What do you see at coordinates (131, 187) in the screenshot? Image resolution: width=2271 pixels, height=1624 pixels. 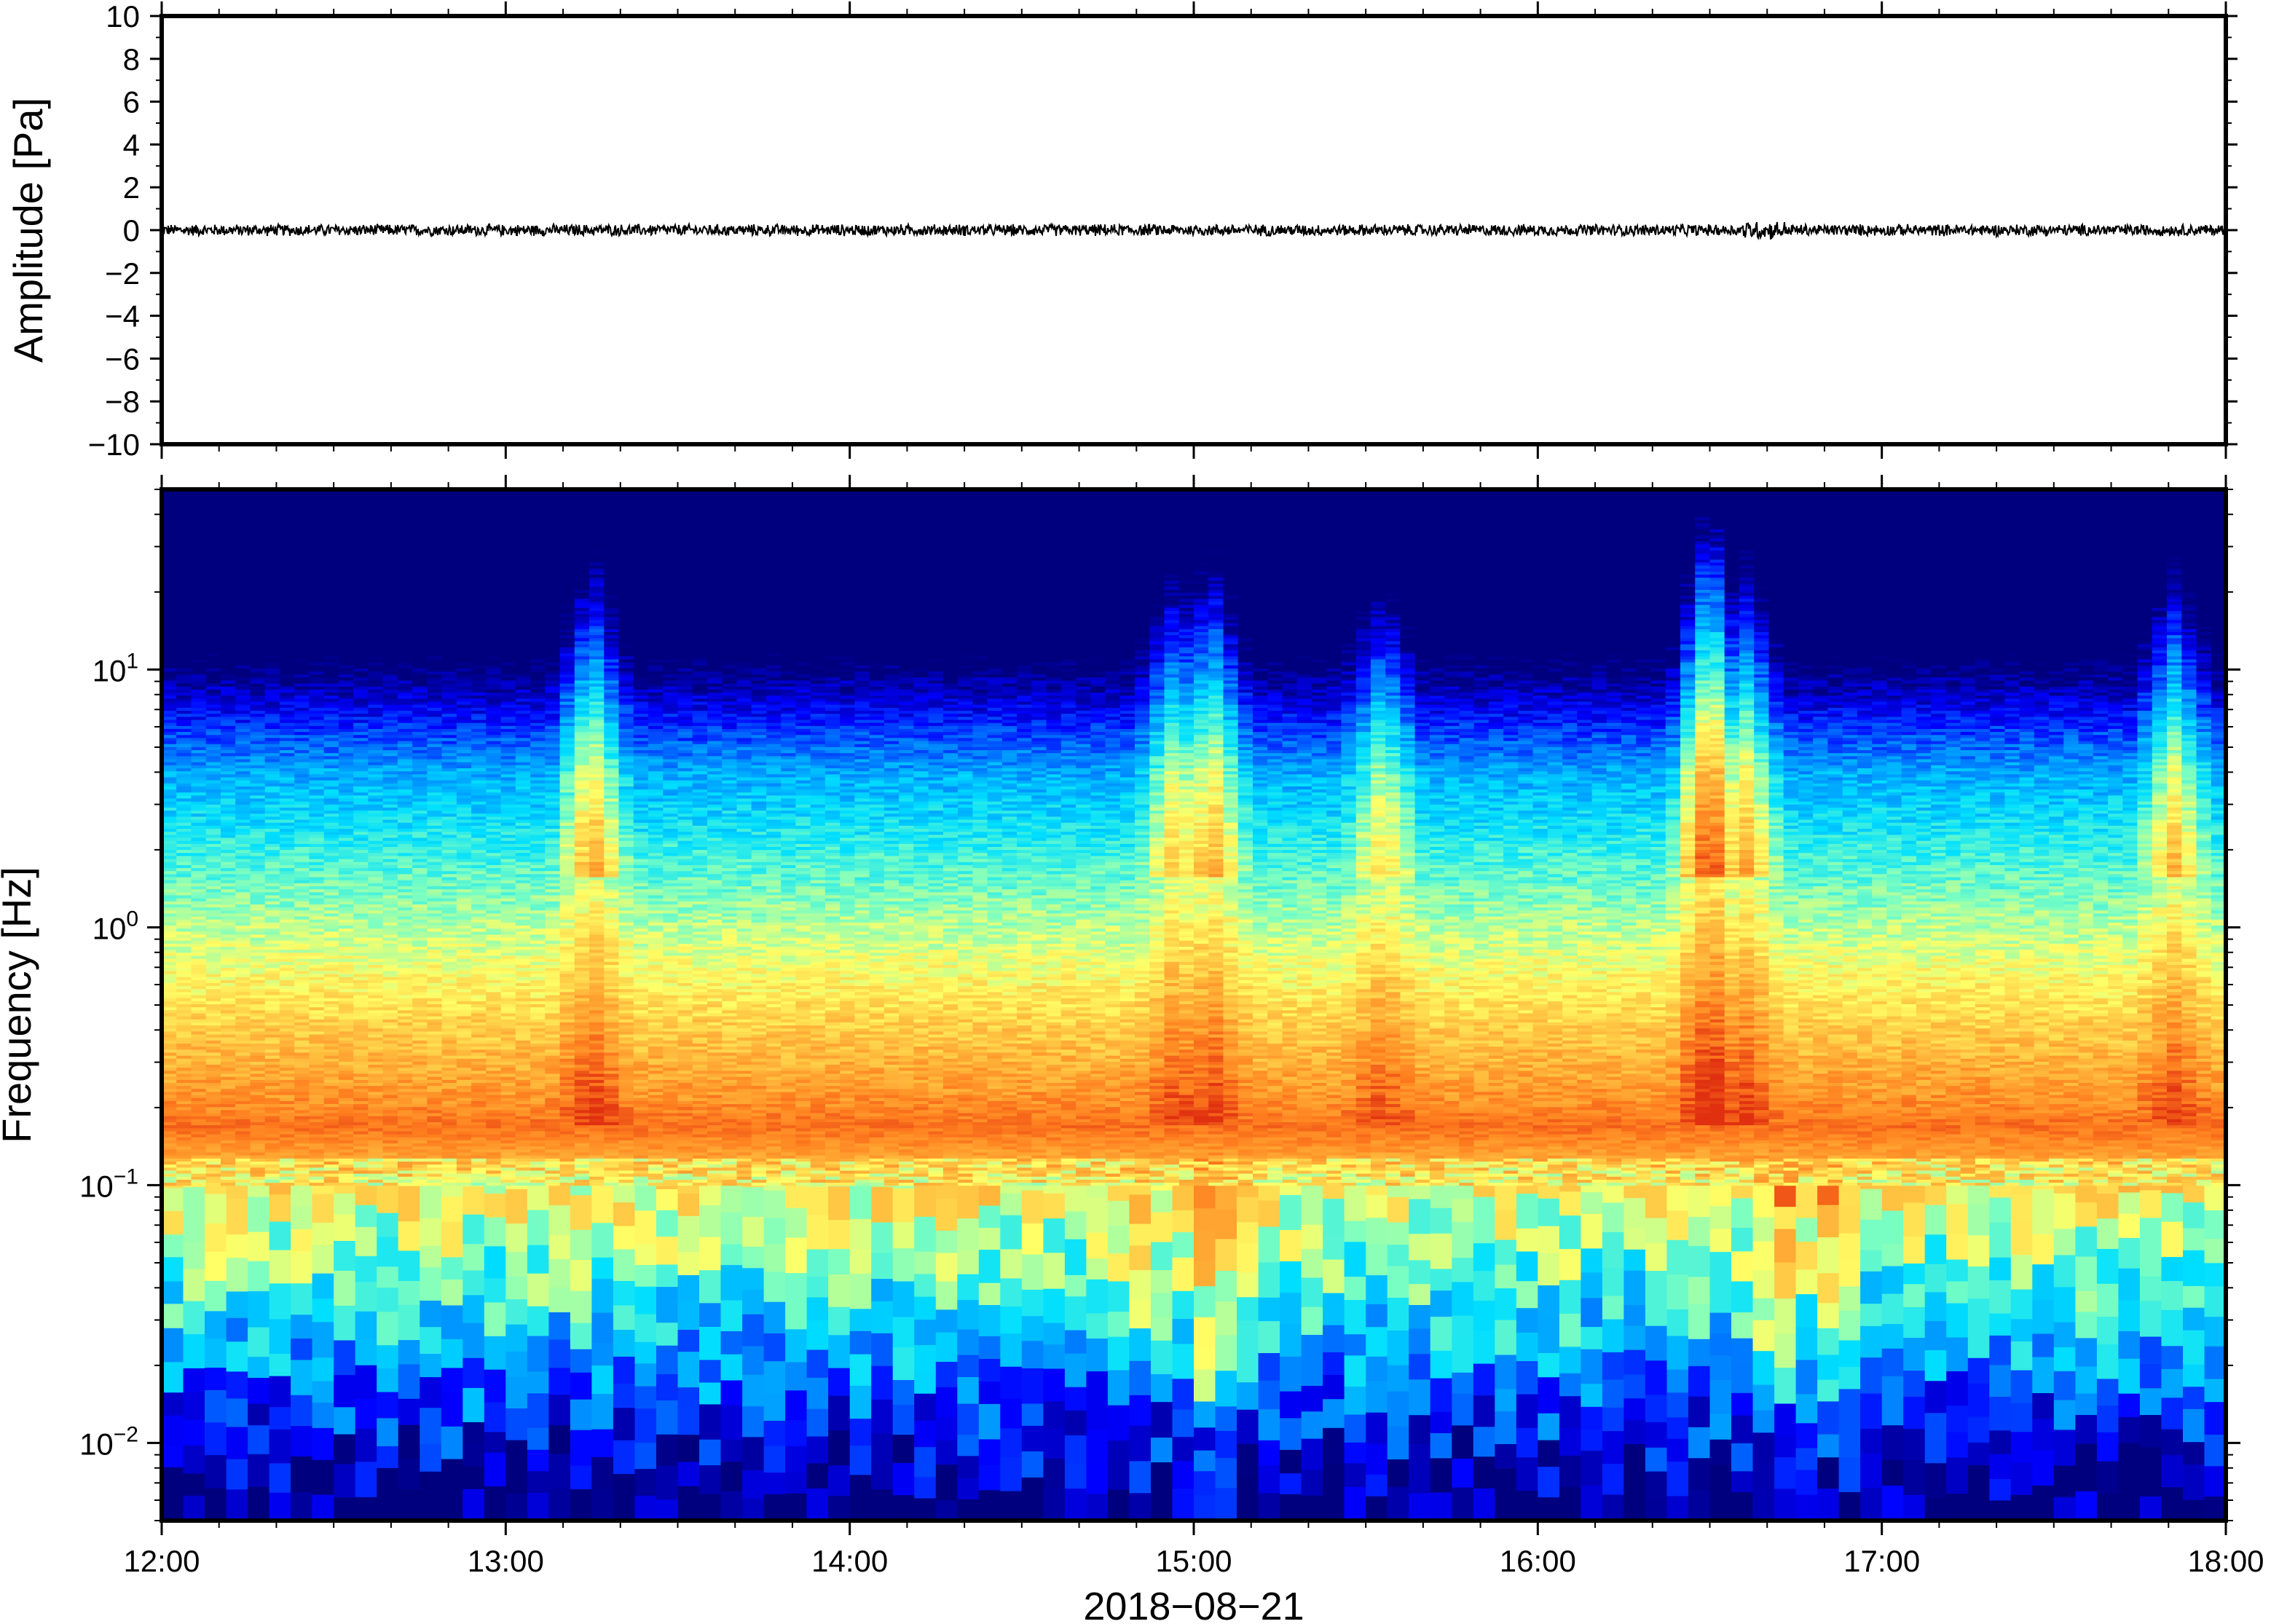 I see `amplitude-y-tick-label: 2` at bounding box center [131, 187].